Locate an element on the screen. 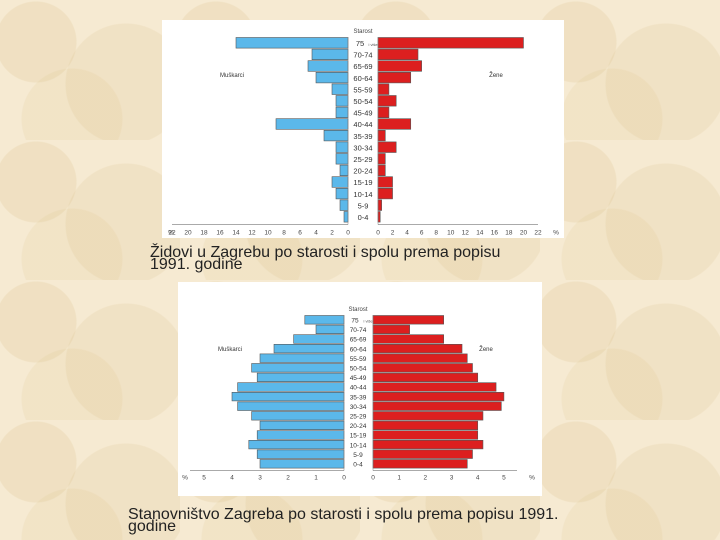  series-label-male: Muškarci is located at coordinates (232, 76).